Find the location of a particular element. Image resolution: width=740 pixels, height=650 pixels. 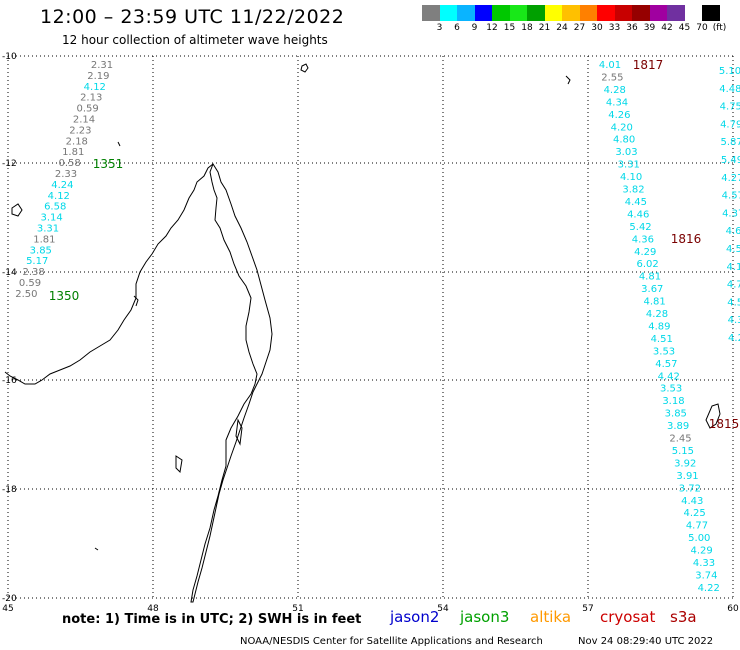

lon-tick-label: 54 is located at coordinates (443, 609).